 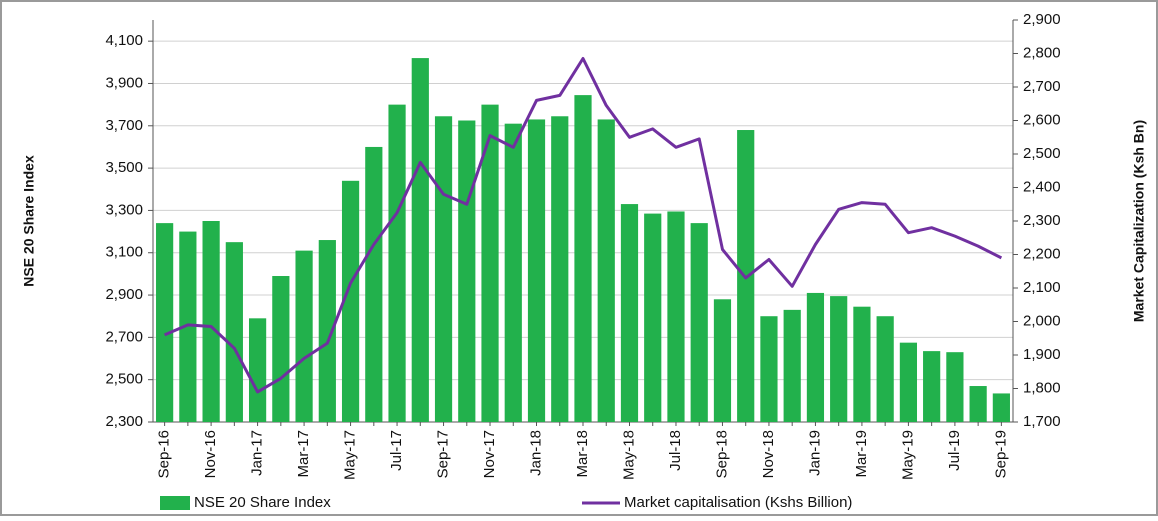 What do you see at coordinates (124, 336) in the screenshot?
I see `y-tick-label: 2,700` at bounding box center [124, 336].